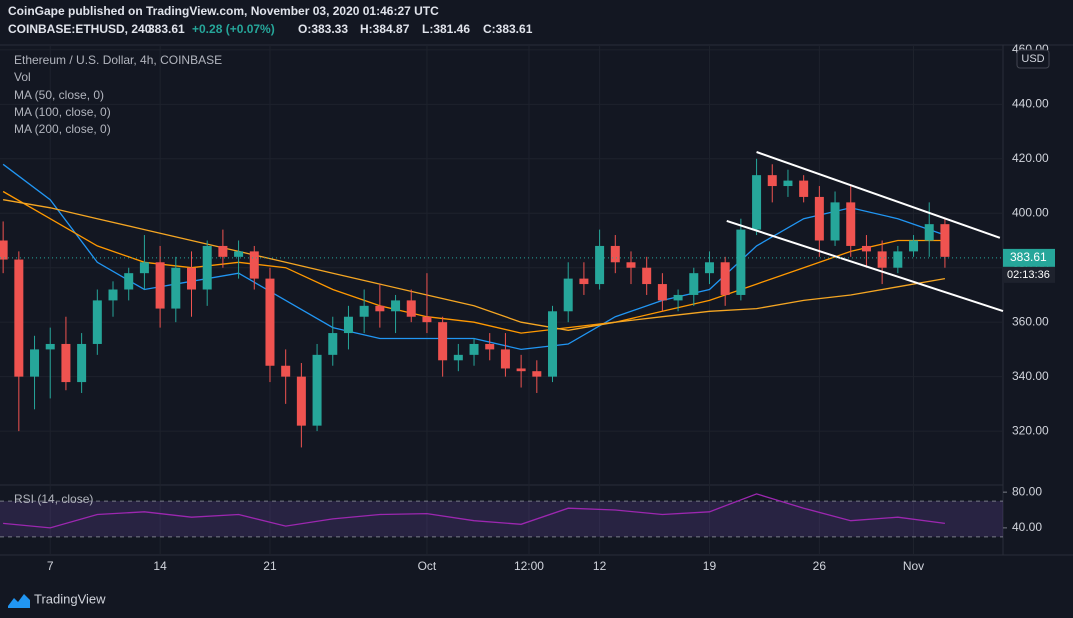  Describe the element at coordinates (70, 598) in the screenshot. I see `footer: TradingView` at that location.